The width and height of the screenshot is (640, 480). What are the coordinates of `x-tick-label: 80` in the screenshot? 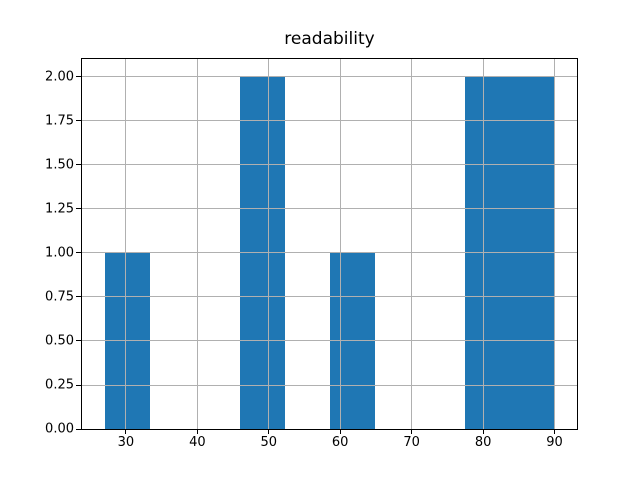 It's located at (483, 442).